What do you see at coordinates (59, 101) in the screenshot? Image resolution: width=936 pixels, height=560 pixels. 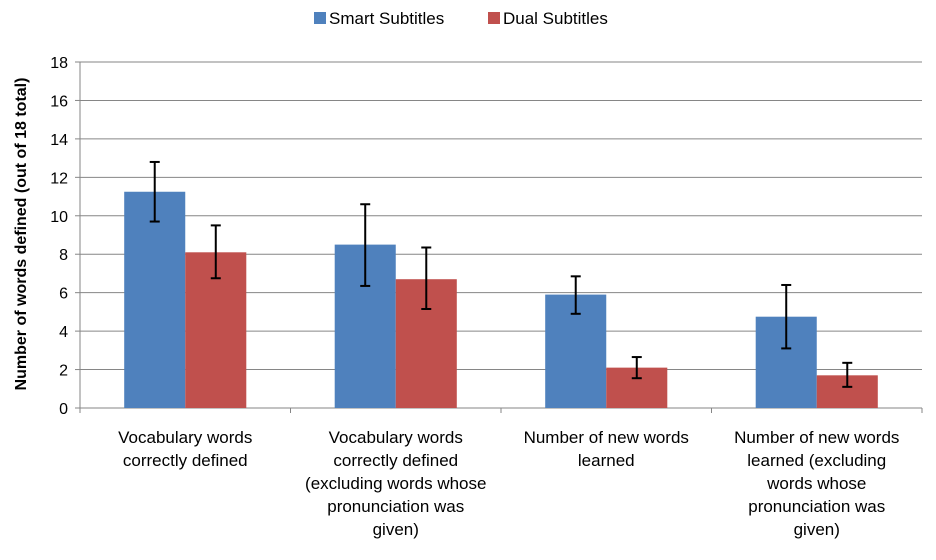 I see `y-tick-label: 16` at bounding box center [59, 101].